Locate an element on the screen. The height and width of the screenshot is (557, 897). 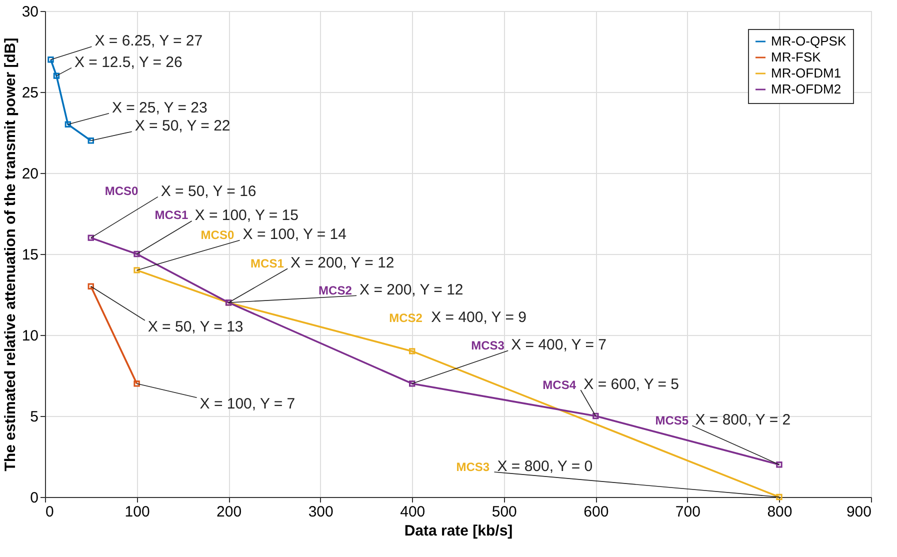
x-tick-label: 300 is located at coordinates (321, 512).